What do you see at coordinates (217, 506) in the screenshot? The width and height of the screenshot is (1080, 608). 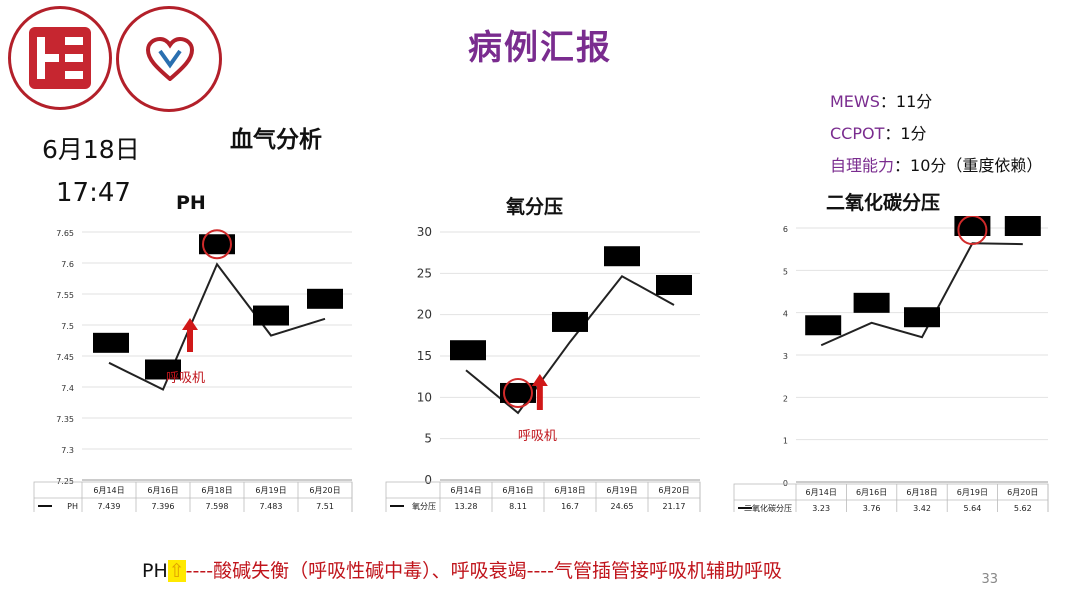 I see `chart-ph-value-label: 7.598` at bounding box center [217, 506].